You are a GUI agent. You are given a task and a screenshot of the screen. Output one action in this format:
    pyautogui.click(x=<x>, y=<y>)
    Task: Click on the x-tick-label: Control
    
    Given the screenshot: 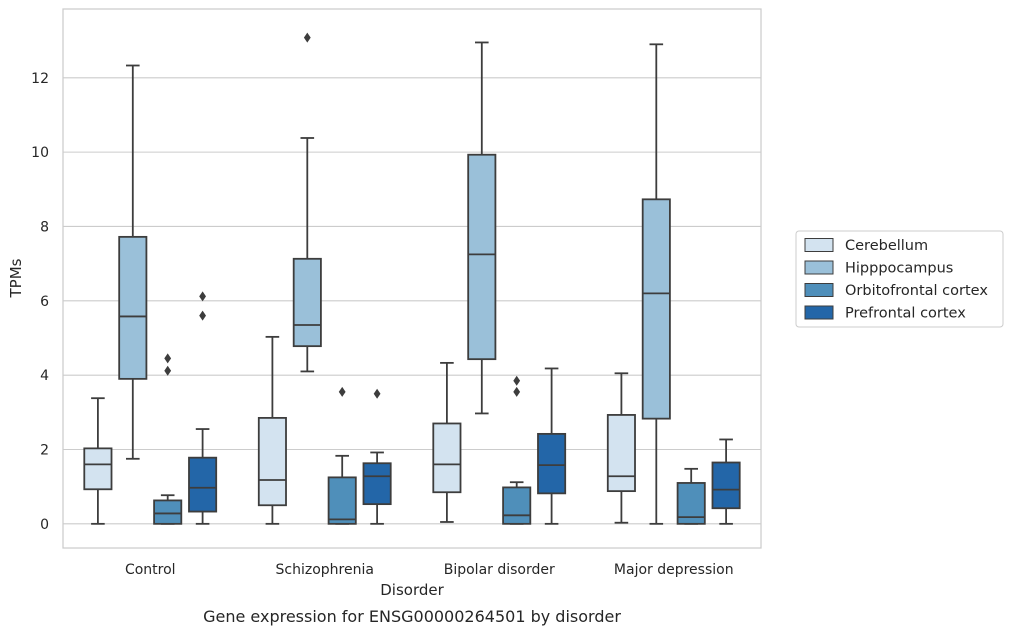 What is the action you would take?
    pyautogui.click(x=150, y=570)
    